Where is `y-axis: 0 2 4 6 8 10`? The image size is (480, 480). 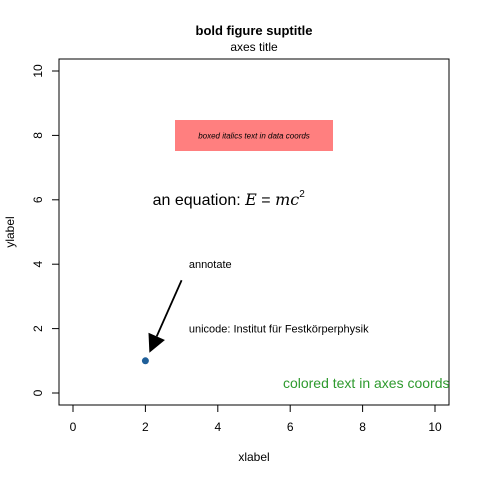 y-axis: 0 2 4 6 8 10 is located at coordinates (45, 230).